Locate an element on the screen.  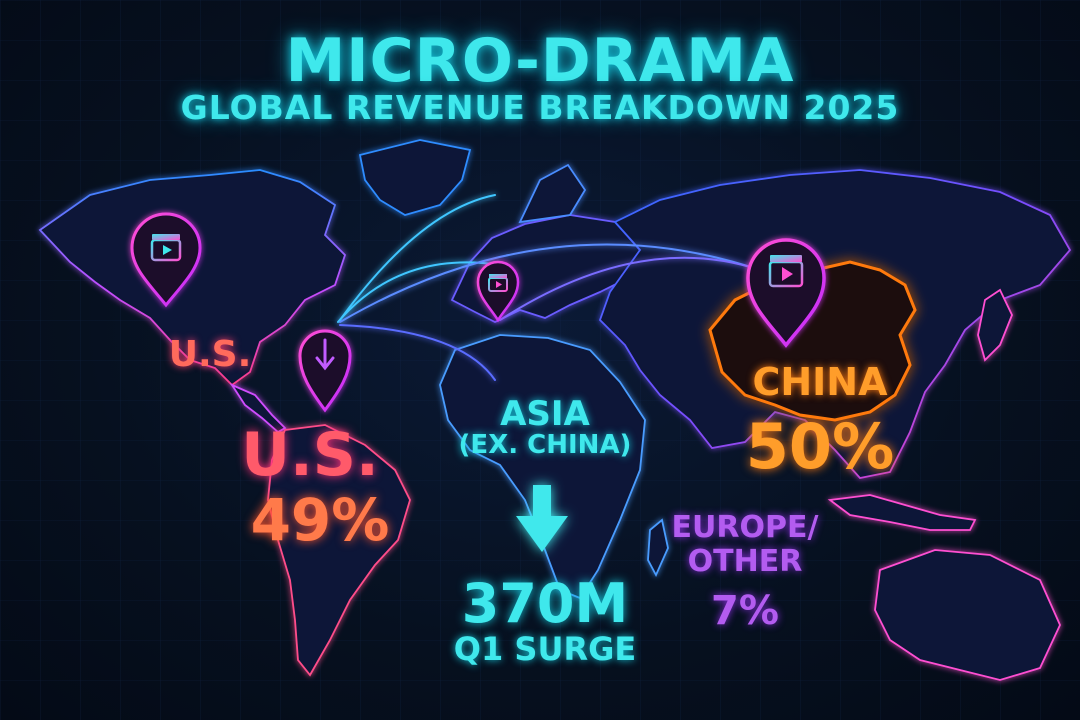
surge-down-arrow-icon is located at coordinates (542, 518).